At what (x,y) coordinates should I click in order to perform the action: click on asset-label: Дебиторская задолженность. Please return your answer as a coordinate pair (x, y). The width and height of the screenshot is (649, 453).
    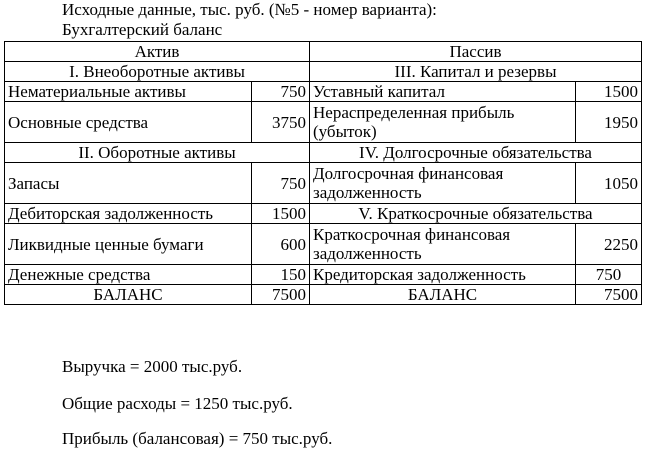
    Looking at the image, I should click on (128, 213).